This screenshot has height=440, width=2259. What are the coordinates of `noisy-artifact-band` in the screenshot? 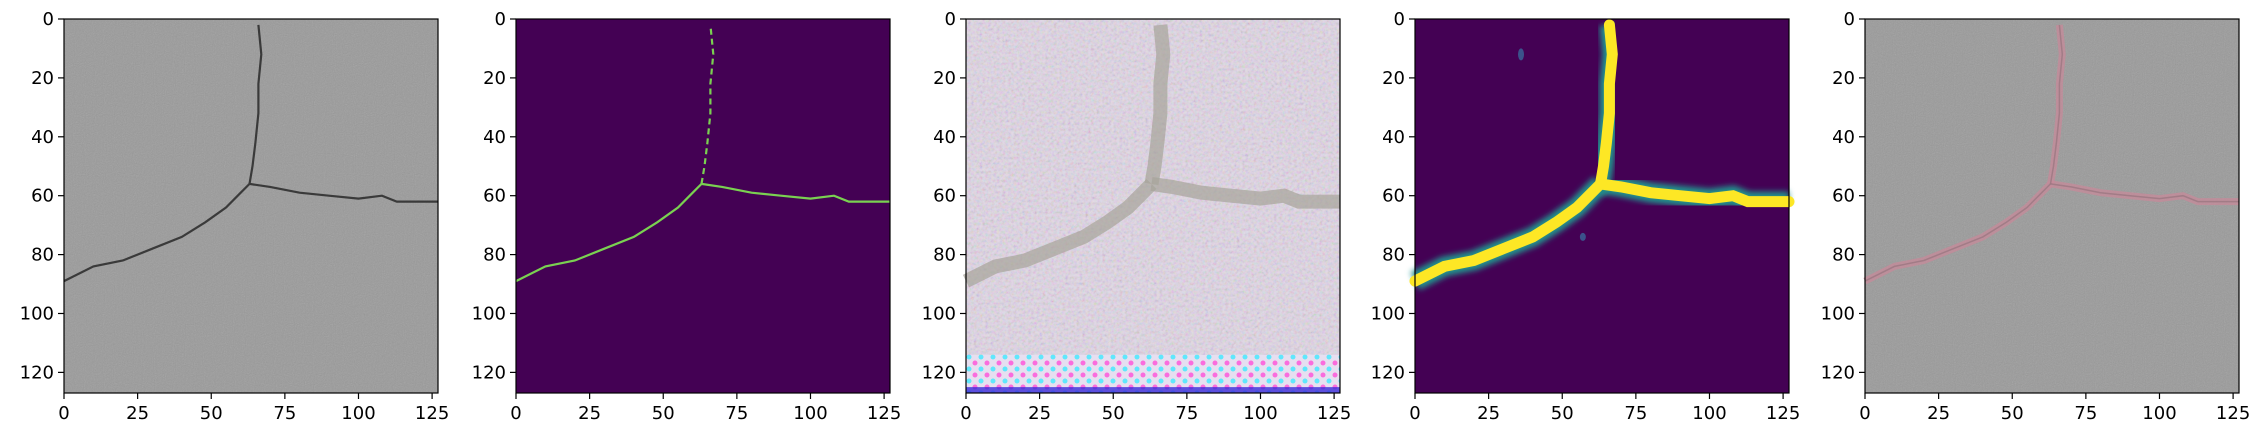 It's located at (1153, 373).